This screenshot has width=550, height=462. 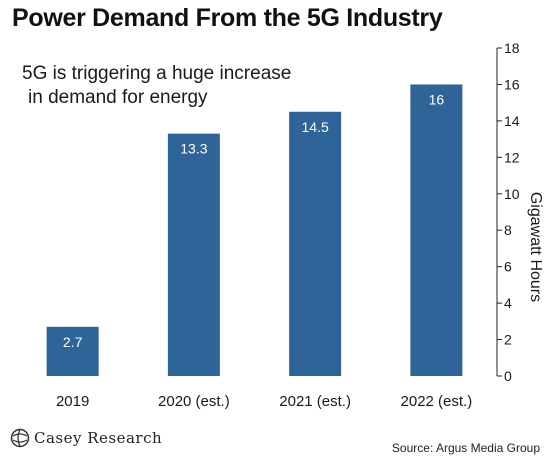 I want to click on y-tick-label: 16, so click(x=512, y=84).